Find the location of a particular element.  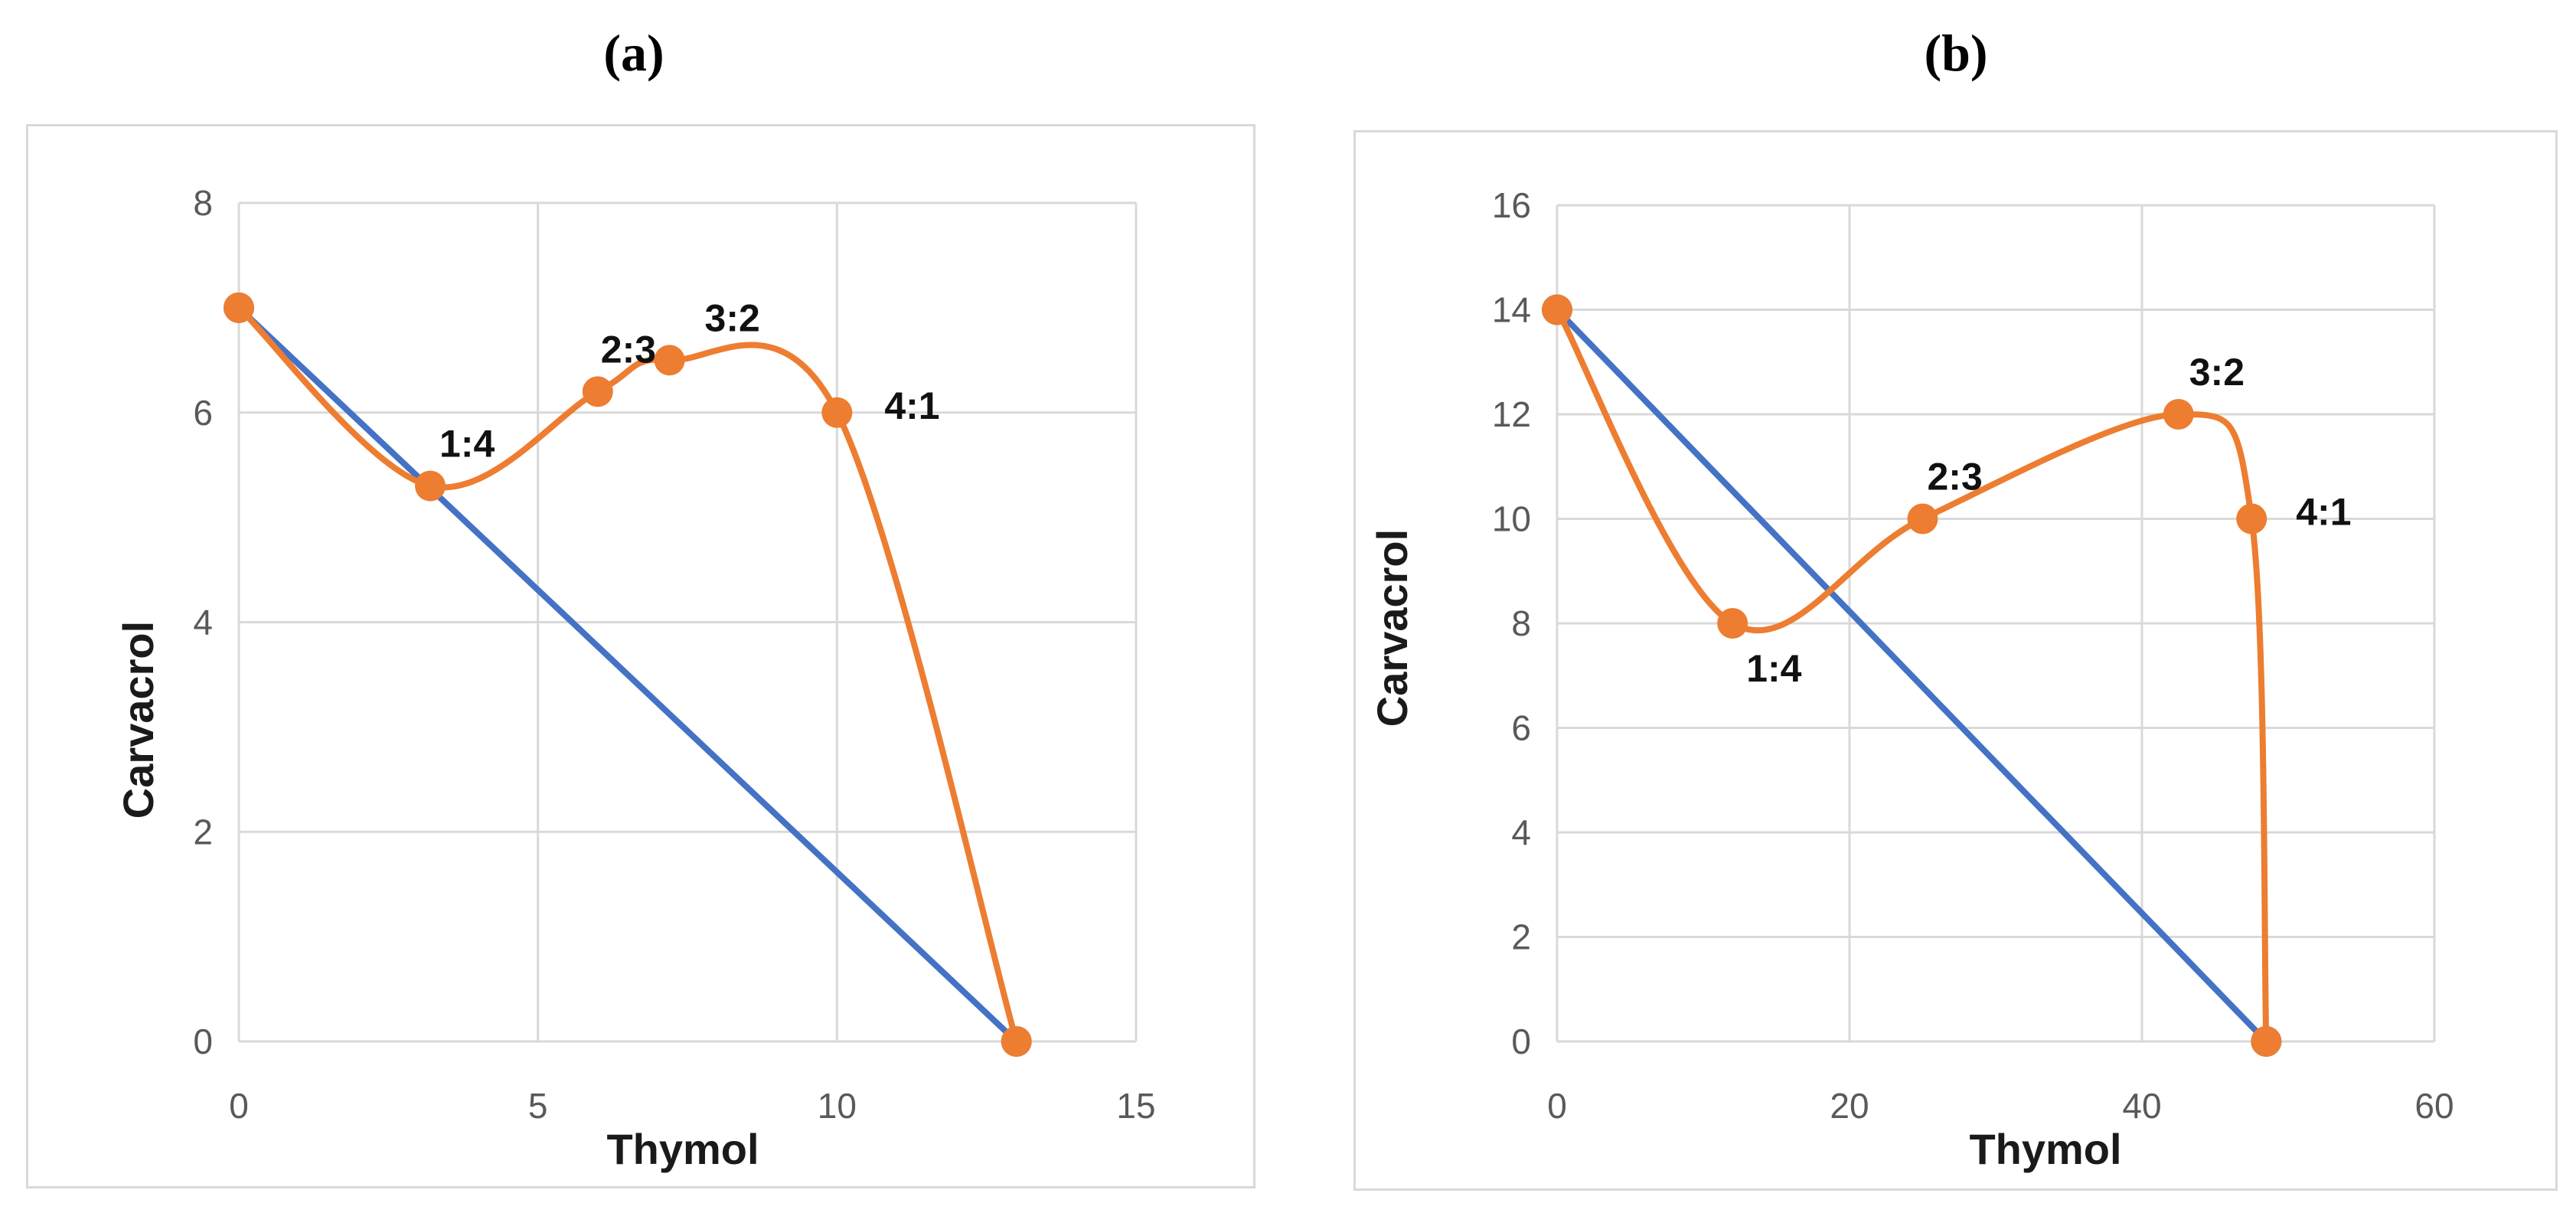

y-tick-label-10: 10 is located at coordinates (1511, 519).